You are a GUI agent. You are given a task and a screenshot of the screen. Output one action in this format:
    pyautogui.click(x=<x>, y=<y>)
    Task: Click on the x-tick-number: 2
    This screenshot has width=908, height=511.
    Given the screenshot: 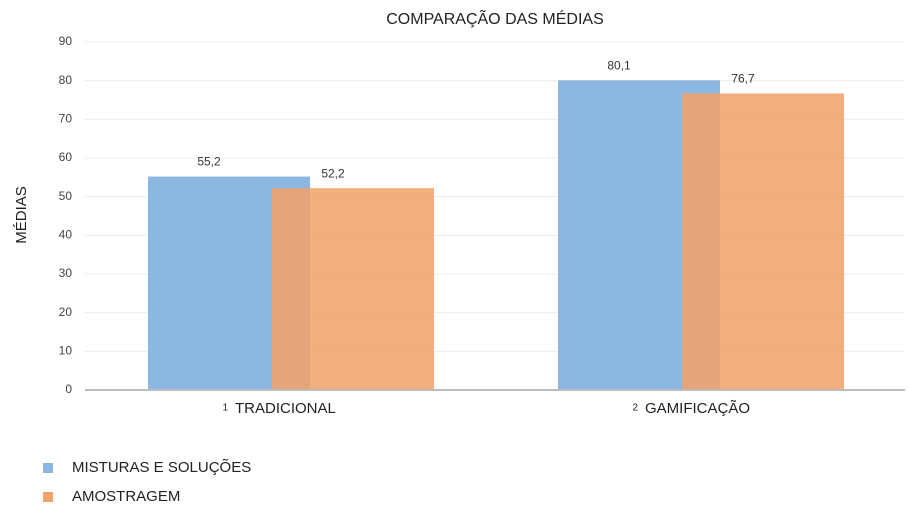 What is the action you would take?
    pyautogui.click(x=635, y=408)
    